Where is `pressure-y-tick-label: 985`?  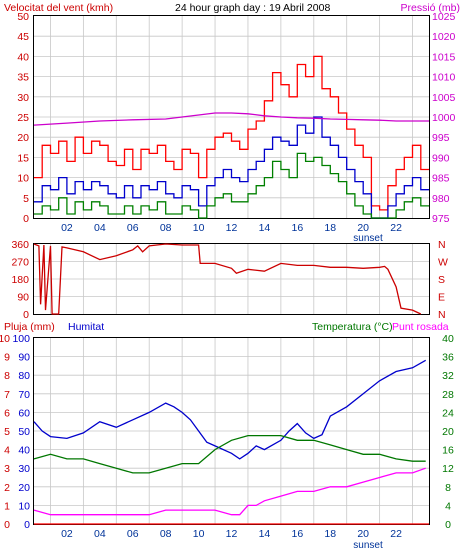 pressure-y-tick-label: 985 is located at coordinates (441, 179).